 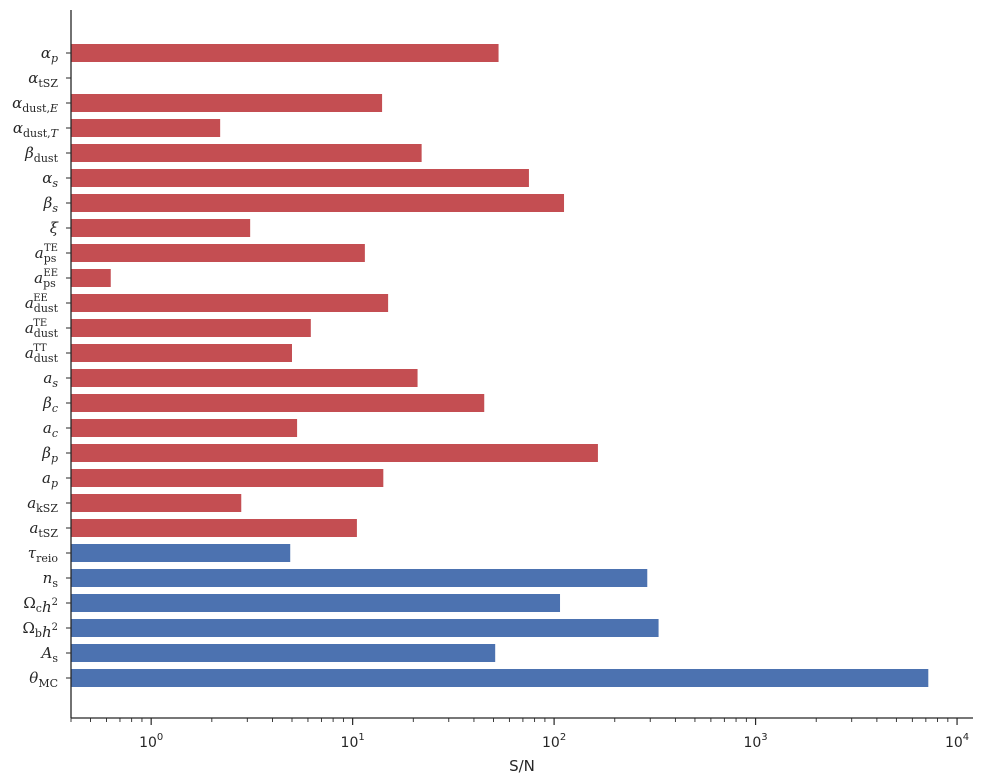 What do you see at coordinates (40, 630) in the screenshot?
I see `category-label: Ωbh2` at bounding box center [40, 630].